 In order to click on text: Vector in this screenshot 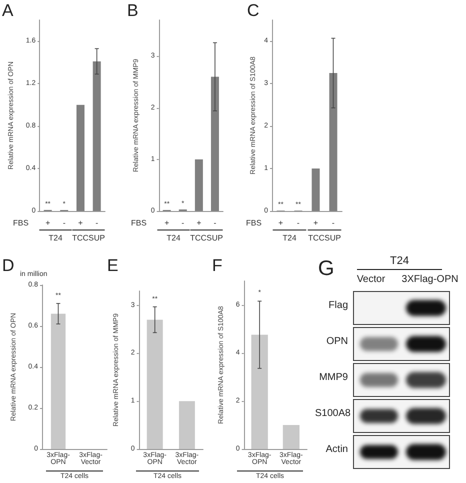, I will do `click(371, 279)`.